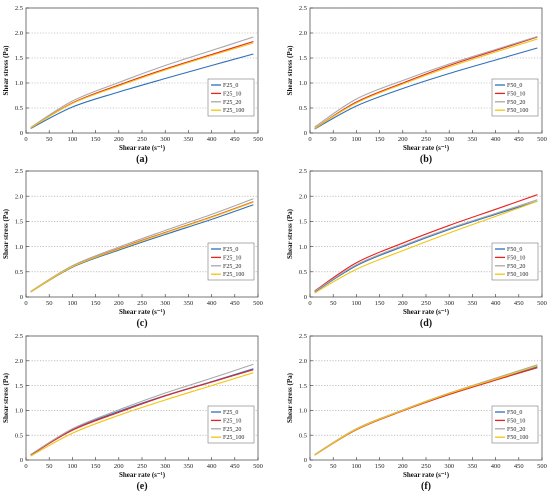 The image size is (550, 498). I want to click on panel-label: (b), so click(426, 159).